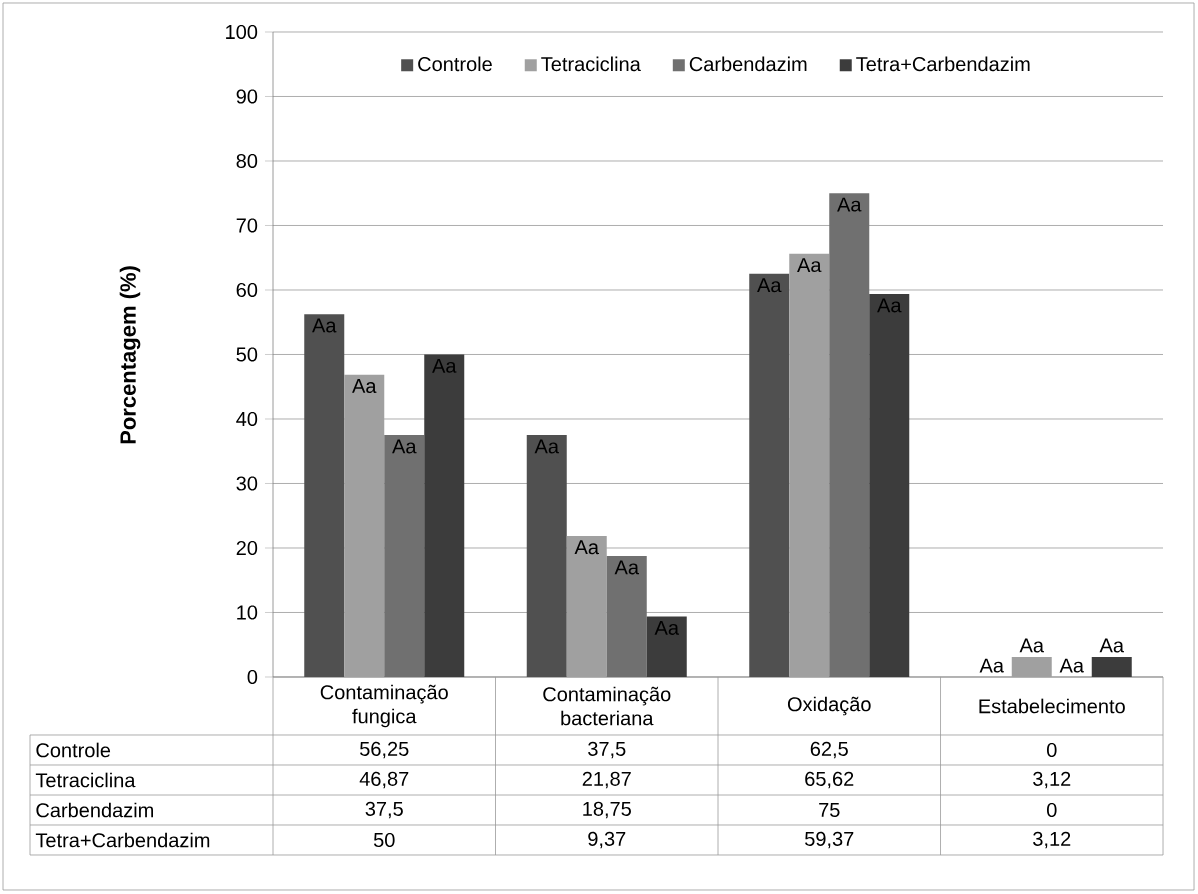 The height and width of the screenshot is (894, 1198). What do you see at coordinates (247, 483) in the screenshot?
I see `y-tick-label: 30` at bounding box center [247, 483].